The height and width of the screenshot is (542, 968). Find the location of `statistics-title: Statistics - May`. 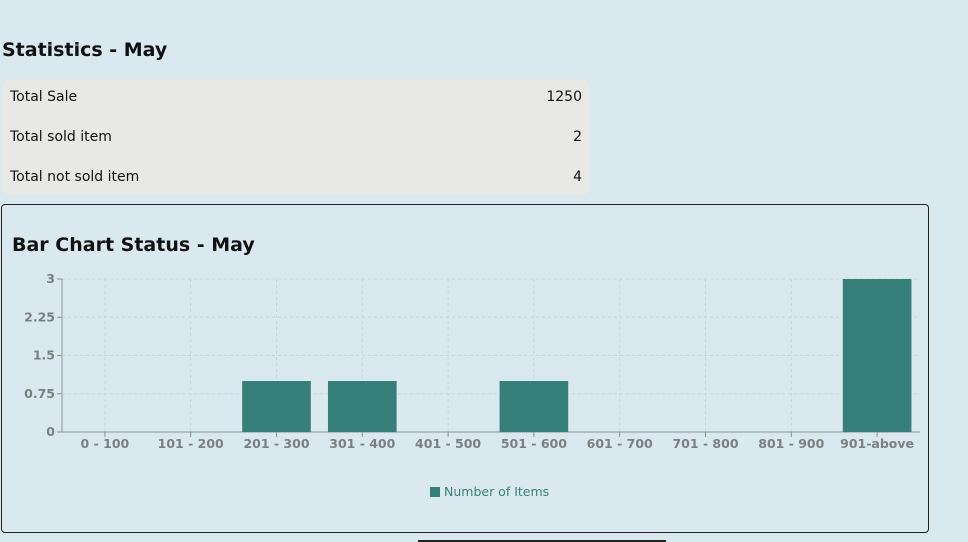

statistics-title: Statistics - May is located at coordinates (85, 50).